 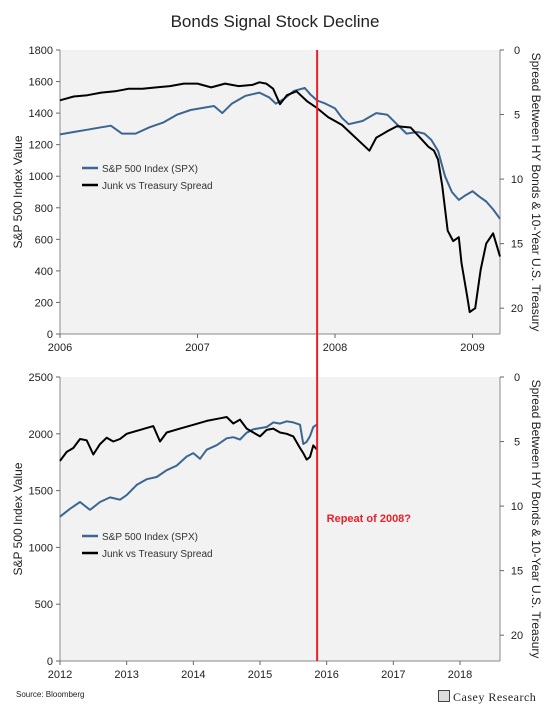 I want to click on y-tick-label: 1600, so click(x=41, y=83).